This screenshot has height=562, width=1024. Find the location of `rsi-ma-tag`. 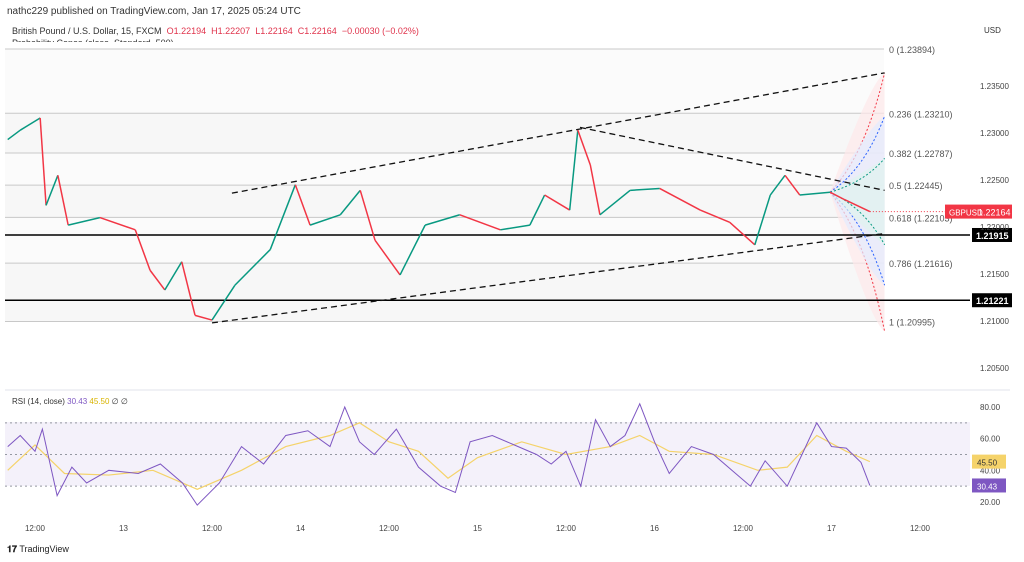

rsi-ma-tag is located at coordinates (989, 461).